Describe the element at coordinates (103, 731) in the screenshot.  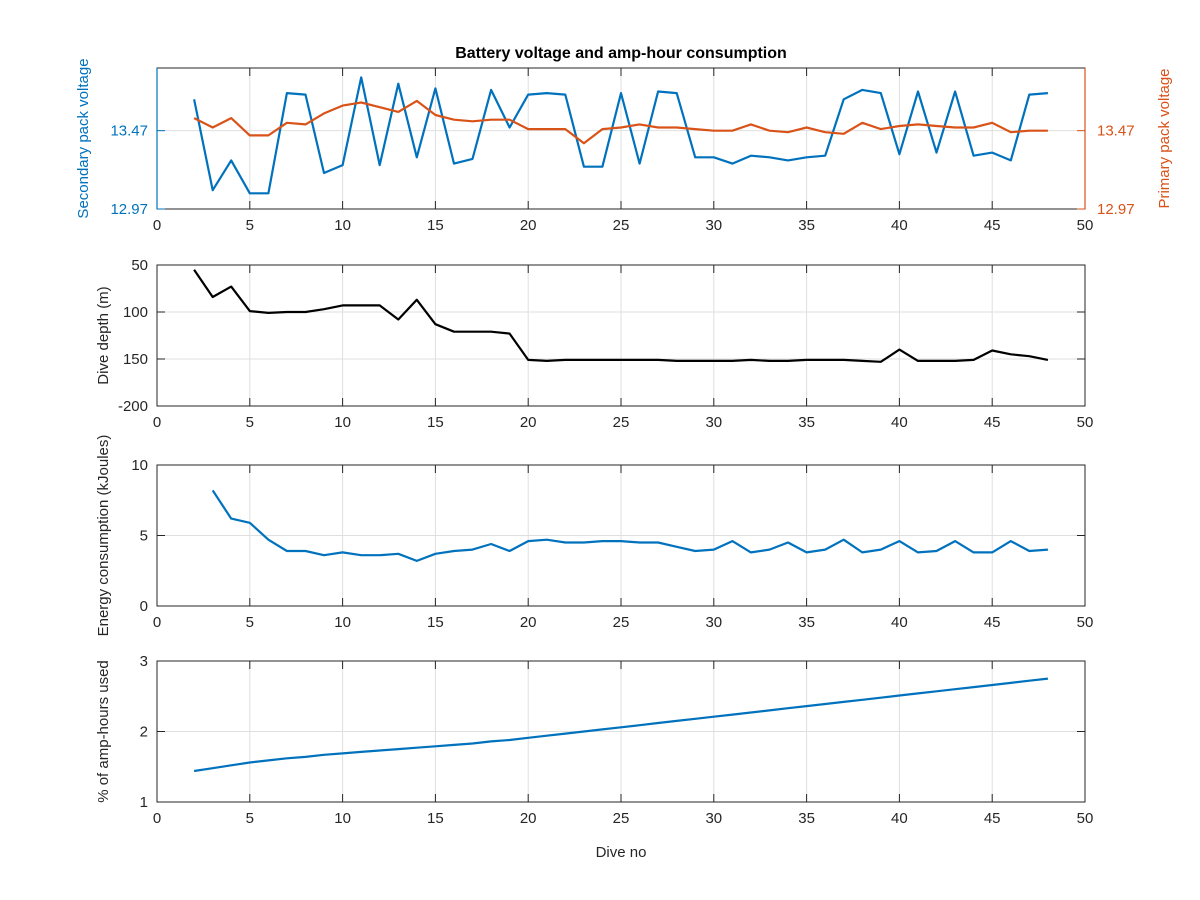
I see `y-axis-title: % of amp-hours used` at that location.